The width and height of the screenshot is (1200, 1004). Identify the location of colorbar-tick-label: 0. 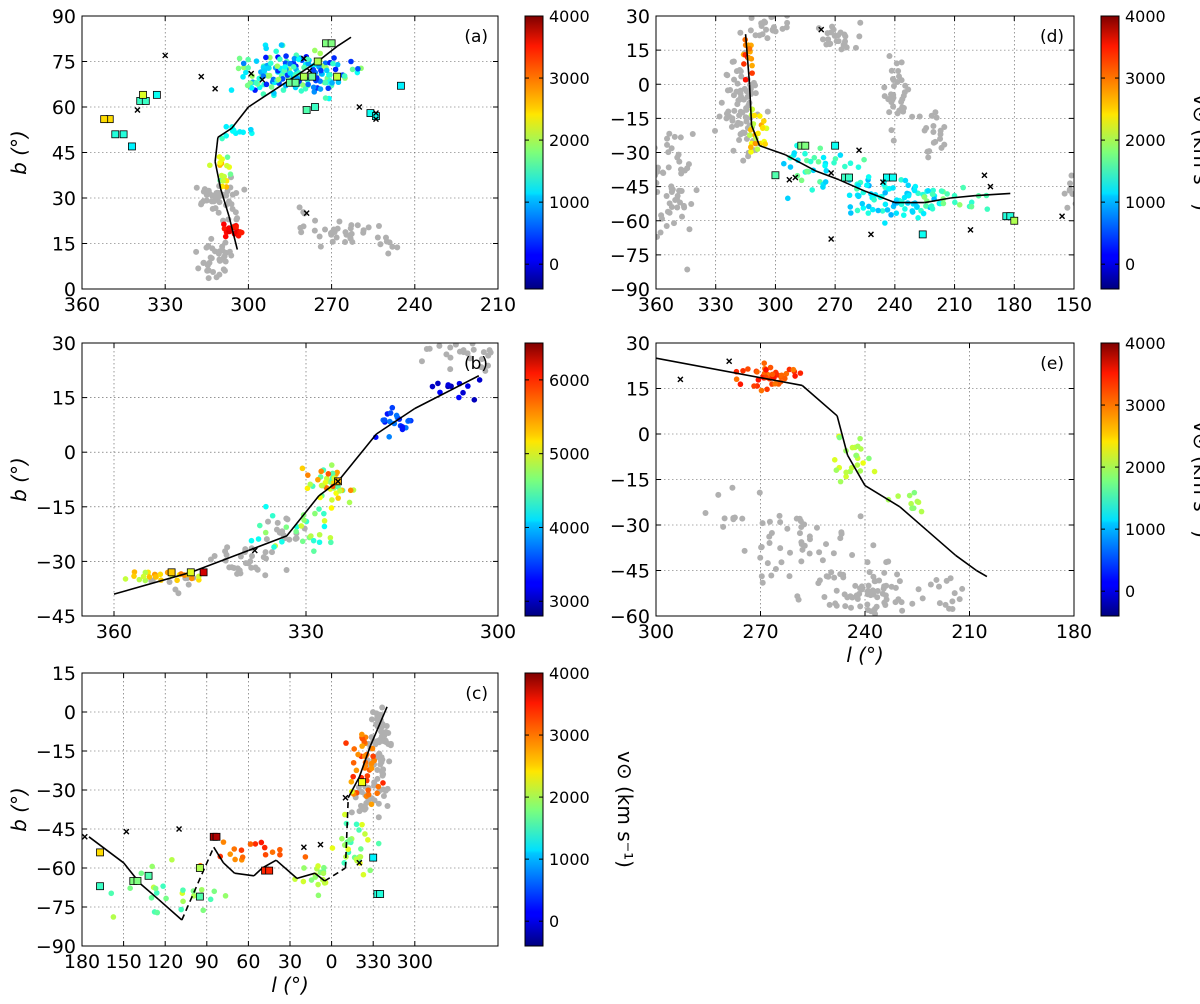
(554, 921).